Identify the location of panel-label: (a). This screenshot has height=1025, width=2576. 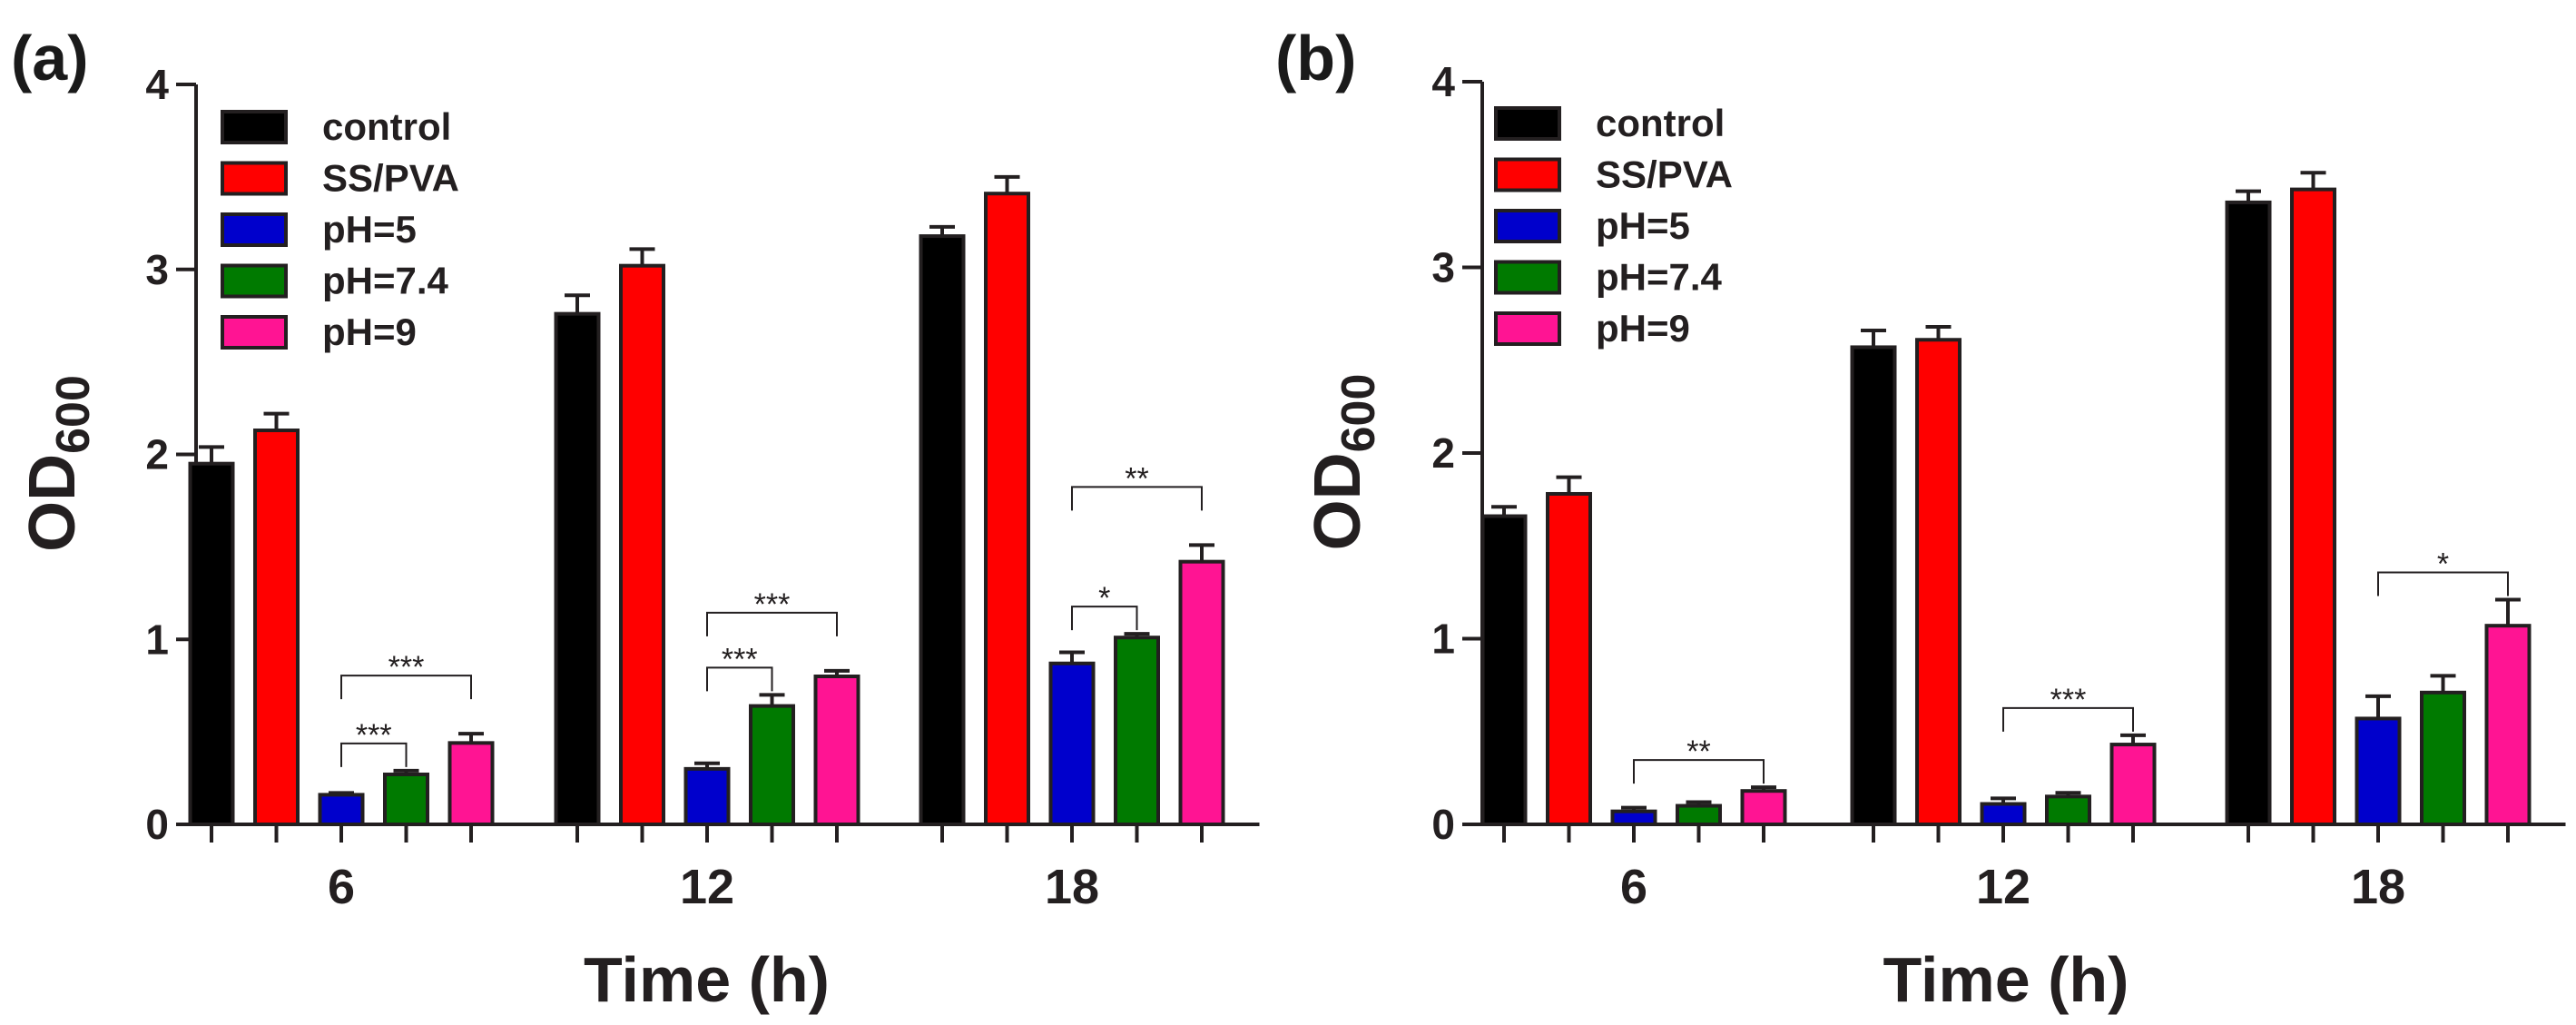
(50, 58).